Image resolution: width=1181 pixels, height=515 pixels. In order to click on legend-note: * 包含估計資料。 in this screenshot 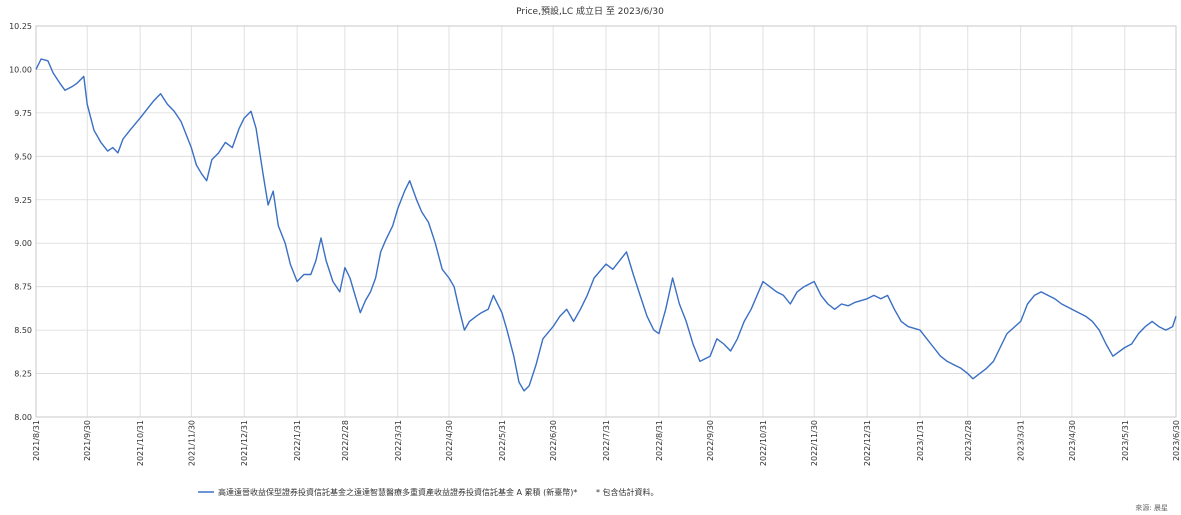, I will do `click(627, 492)`.